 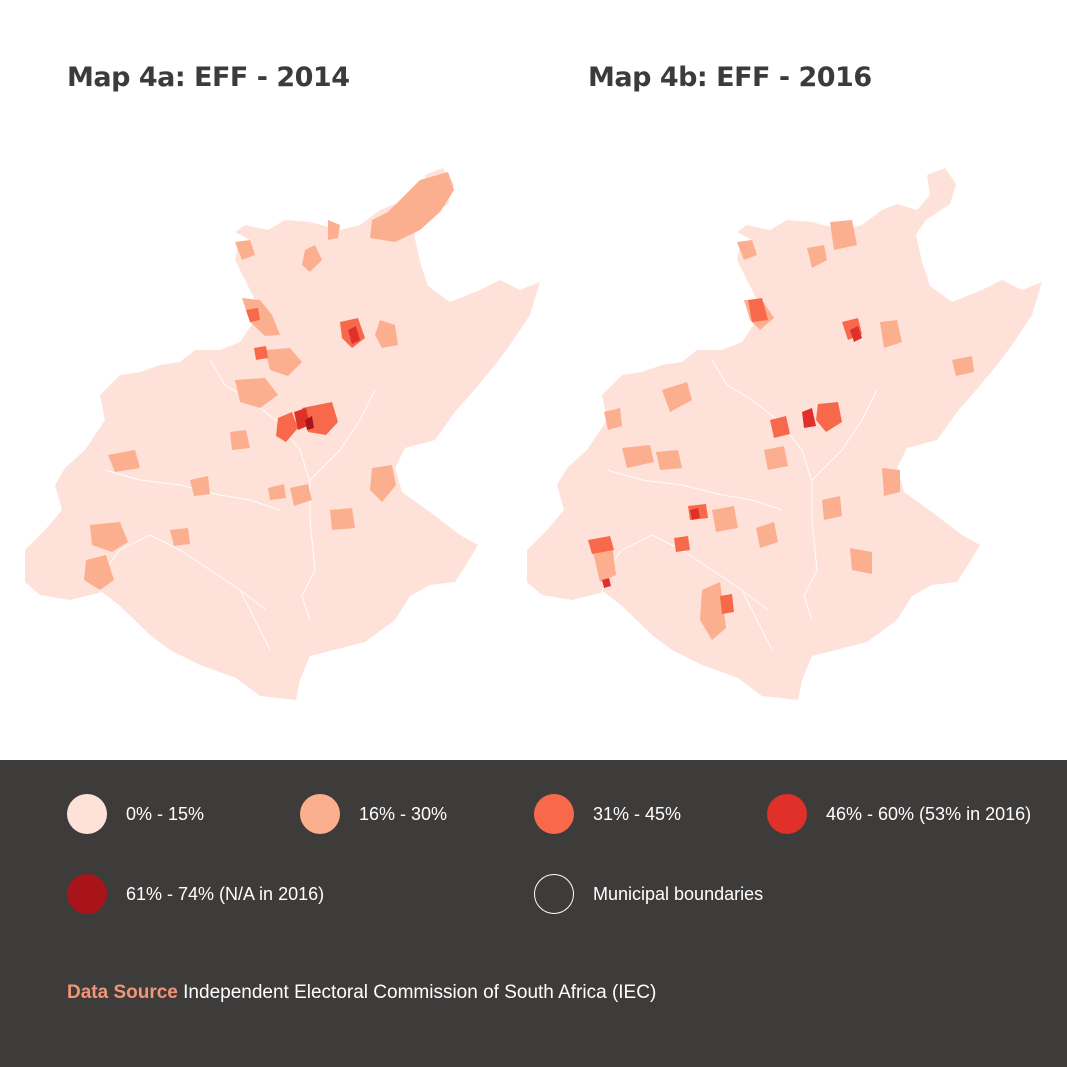 What do you see at coordinates (929, 813) in the screenshot?
I see `legend-label: 46% - 60% (53% in 2016)` at bounding box center [929, 813].